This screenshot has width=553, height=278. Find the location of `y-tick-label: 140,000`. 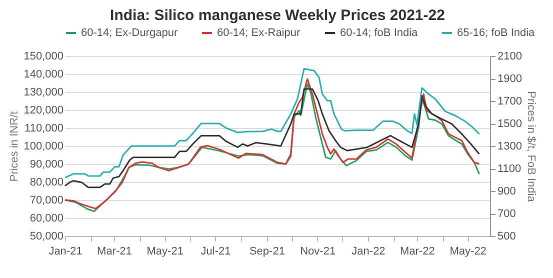

y-tick-label: 140,000 is located at coordinates (44, 74).